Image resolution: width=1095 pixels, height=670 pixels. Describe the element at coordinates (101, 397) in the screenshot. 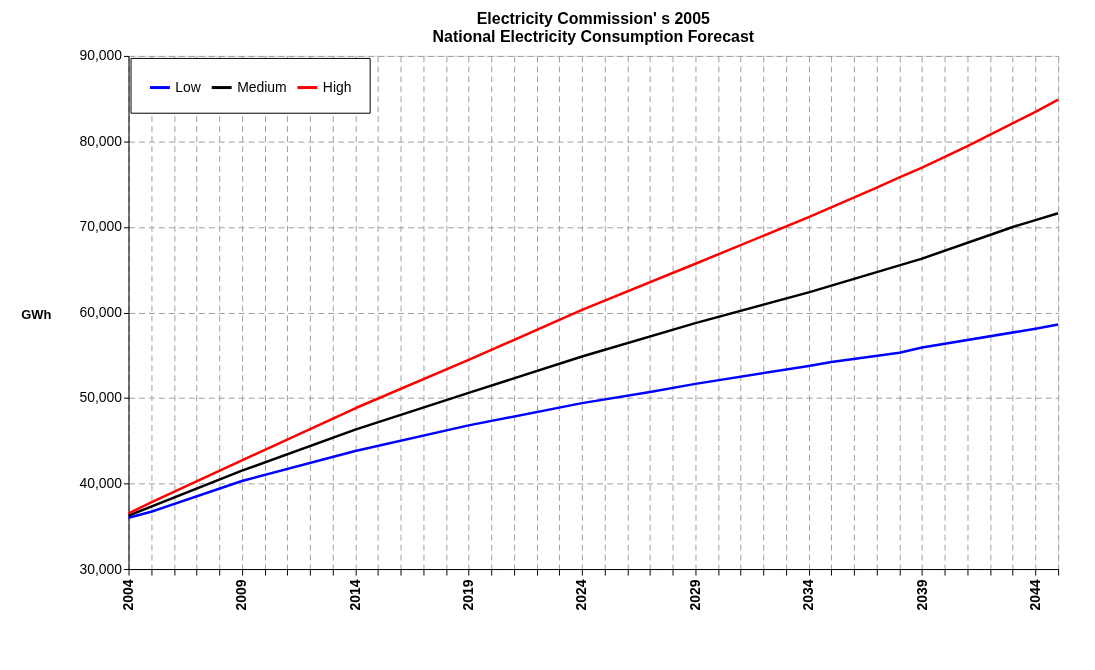

I see `y-tick-label: 50,000` at that location.